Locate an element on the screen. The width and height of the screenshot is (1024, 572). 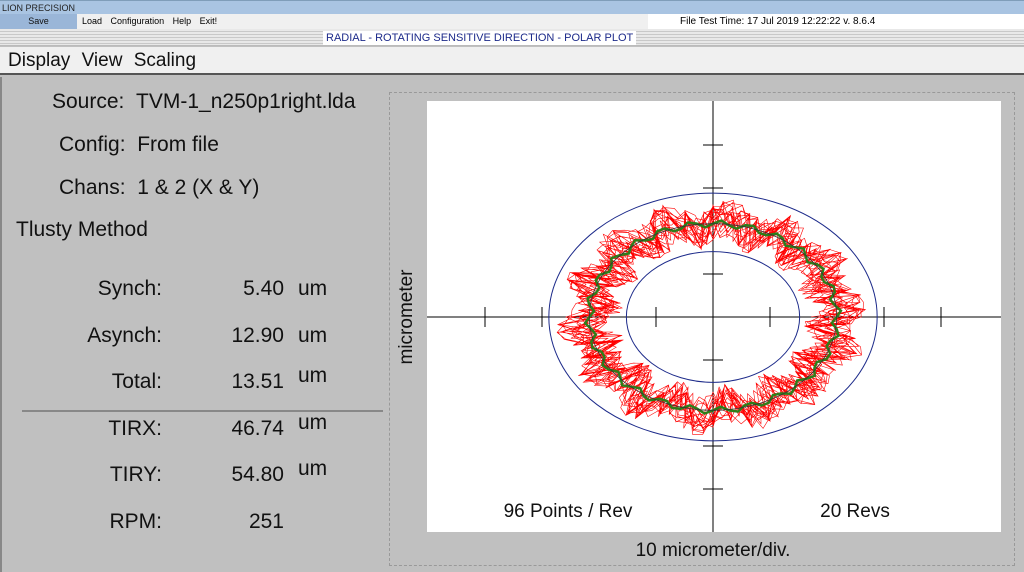
inner-circle is located at coordinates (713, 317).